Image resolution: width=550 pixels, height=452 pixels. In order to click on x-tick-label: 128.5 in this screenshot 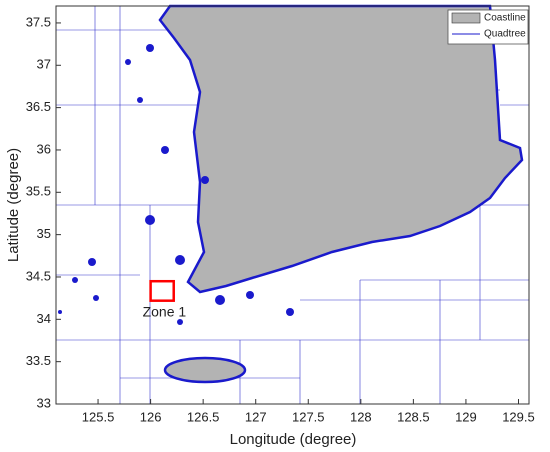, I will do `click(413, 416)`.